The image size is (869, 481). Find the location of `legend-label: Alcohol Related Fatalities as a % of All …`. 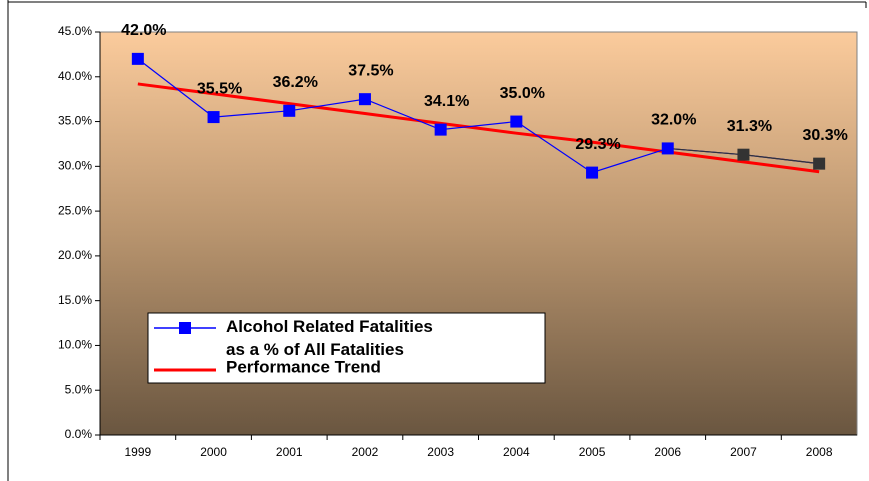

legend-label: Alcohol Related Fatalities as a % of All … is located at coordinates (329, 338).